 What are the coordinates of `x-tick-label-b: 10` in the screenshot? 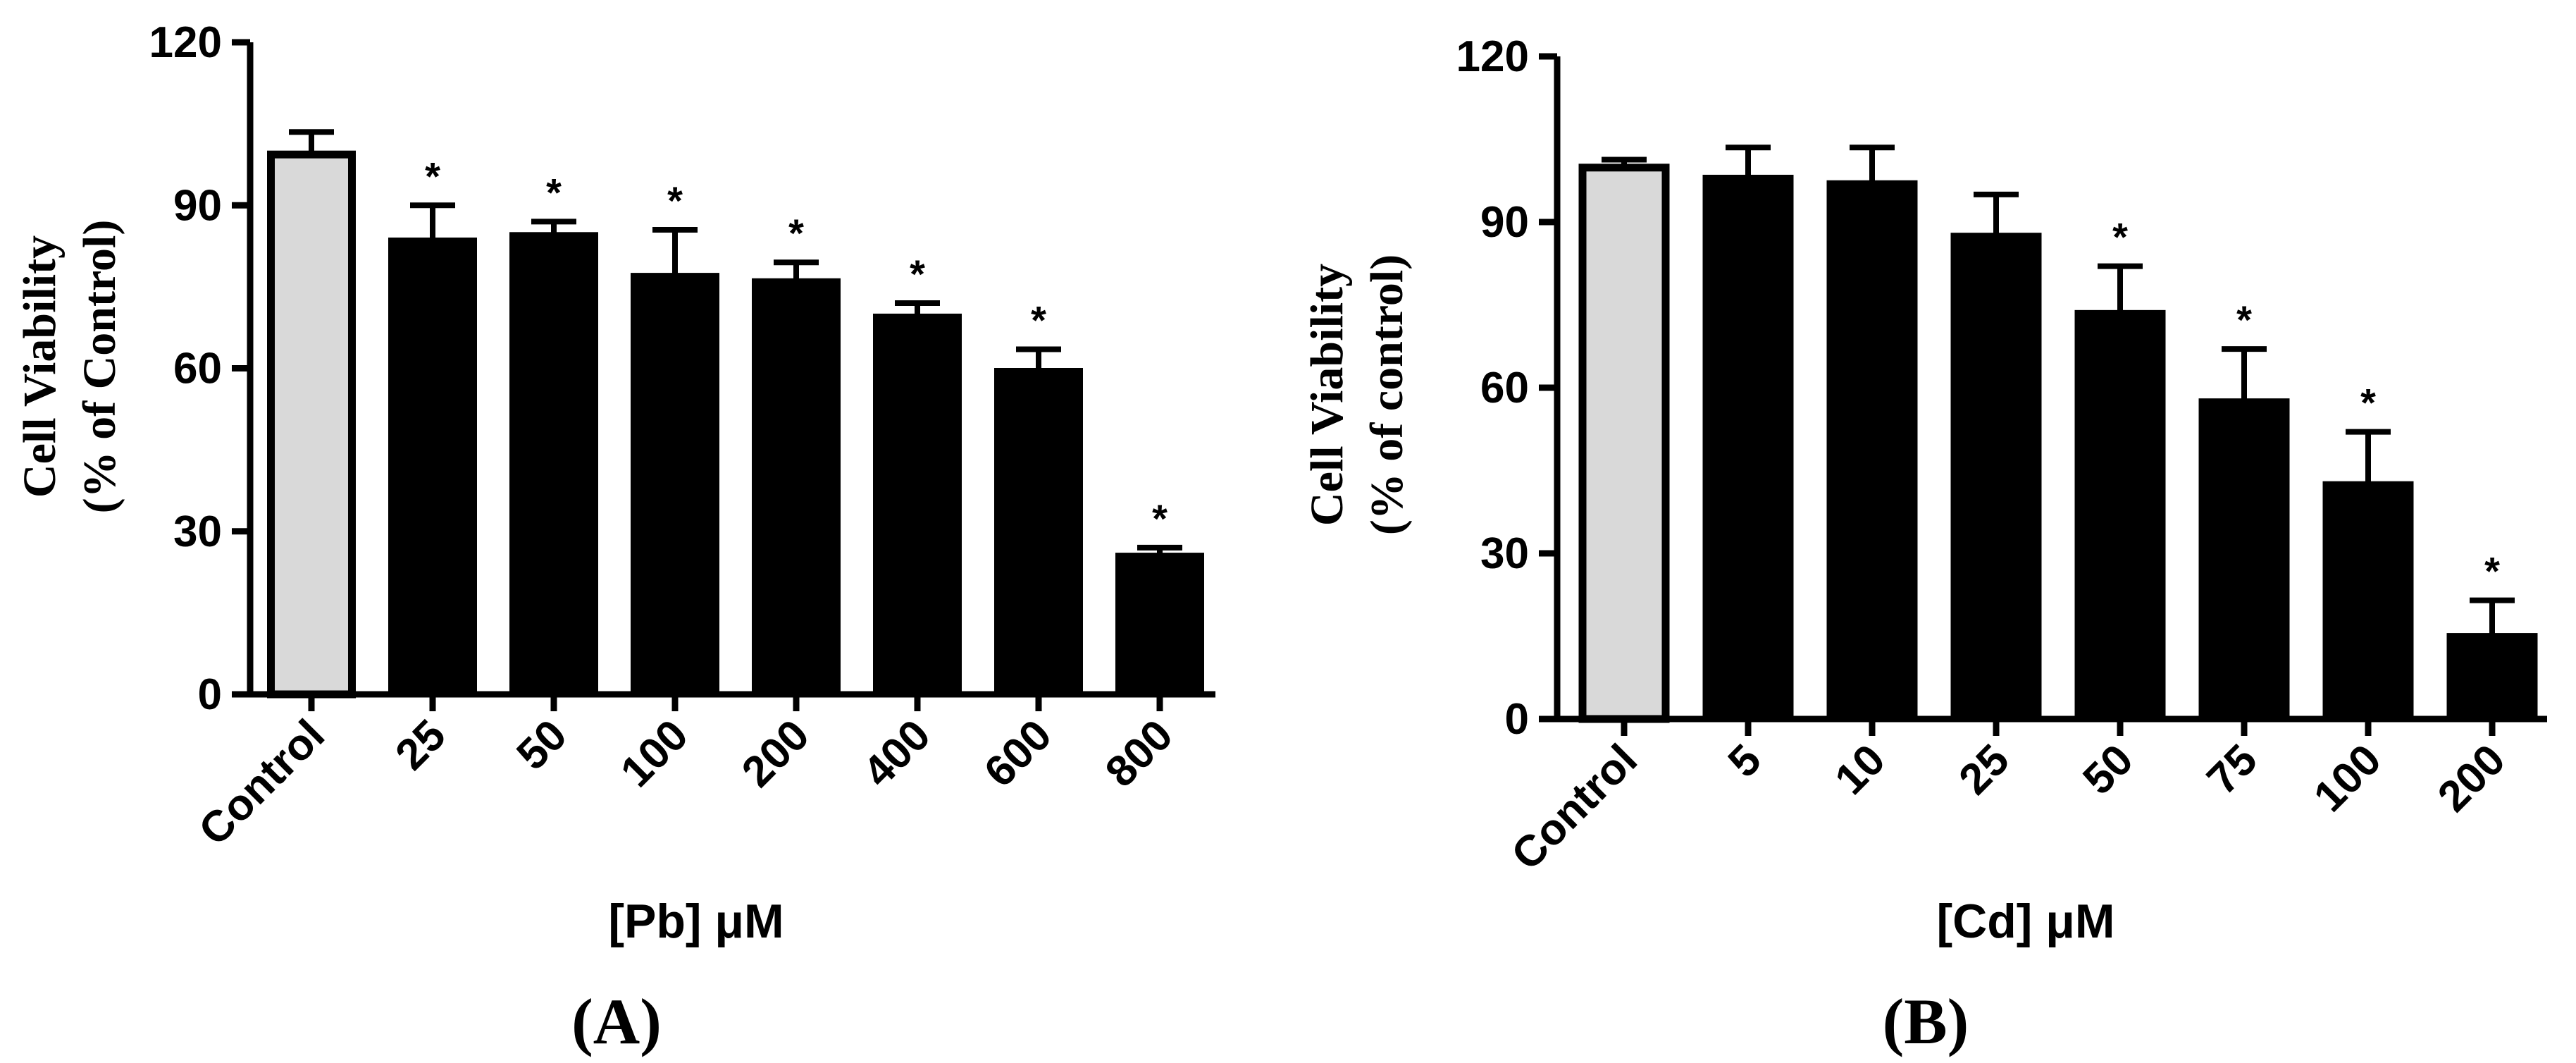 It's located at (1860, 769).